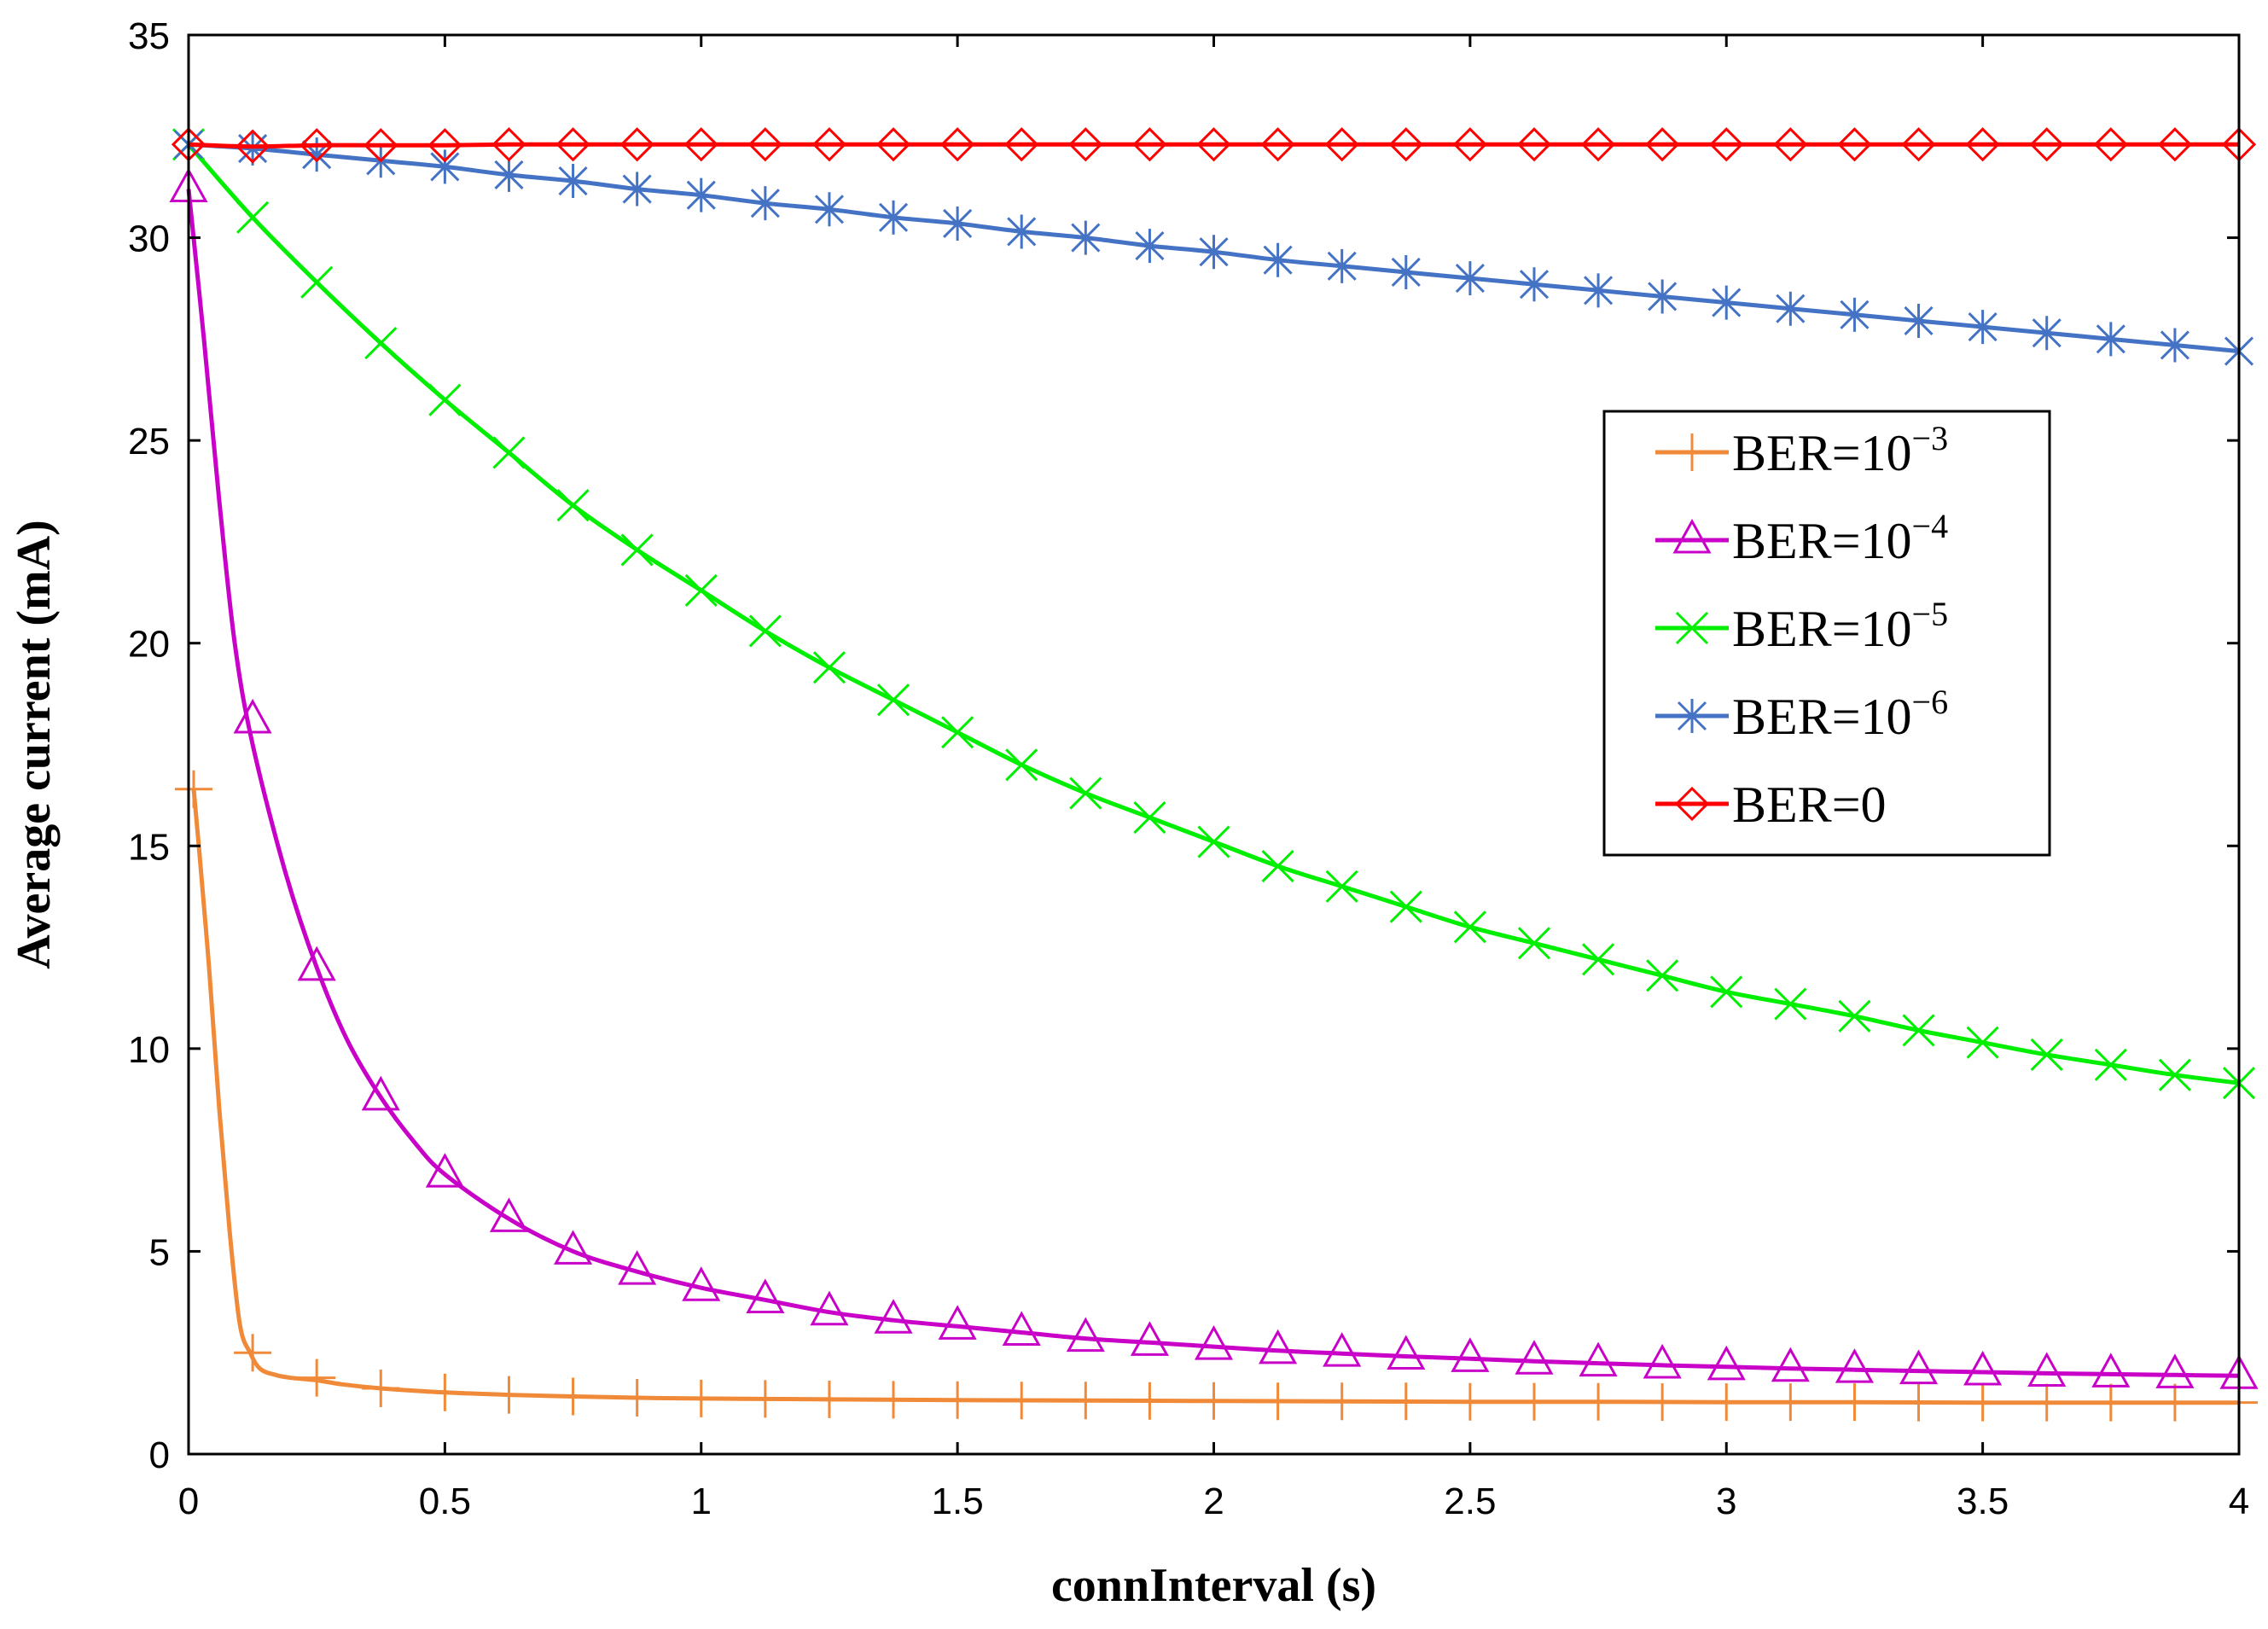 The width and height of the screenshot is (2268, 1629). I want to click on legend-item: BER=0, so click(1771, 805).